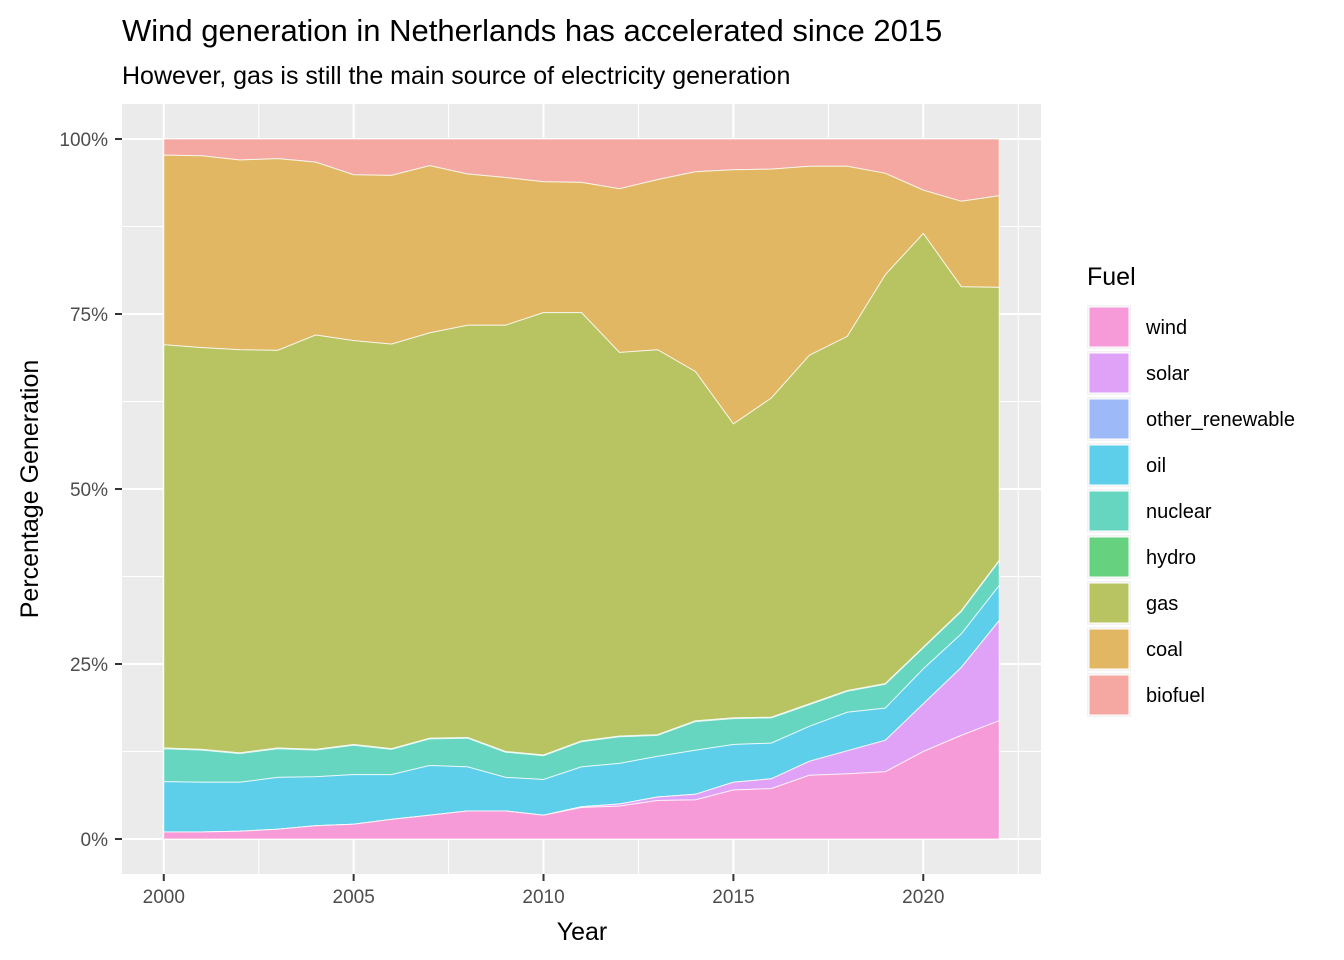  What do you see at coordinates (543, 897) in the screenshot?
I see `x-tick-label: 2010` at bounding box center [543, 897].